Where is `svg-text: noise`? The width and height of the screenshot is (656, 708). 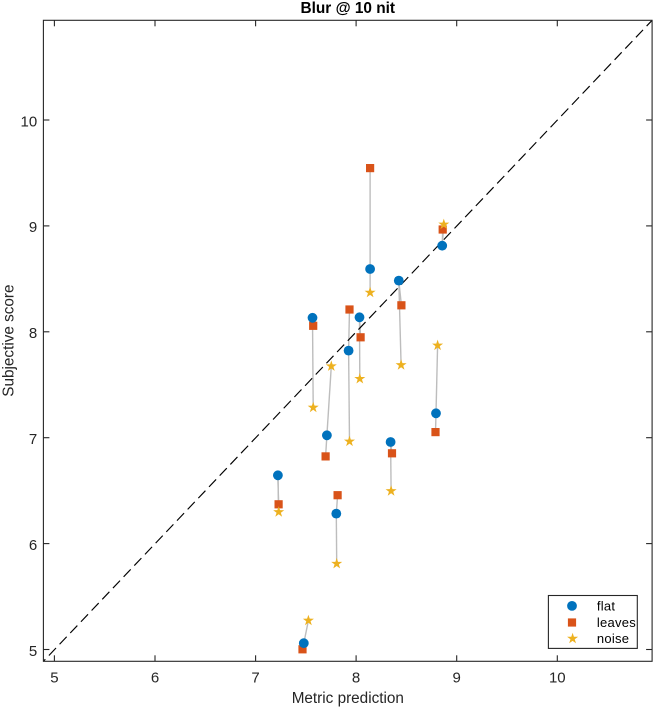 svg-text: noise is located at coordinates (613, 638).